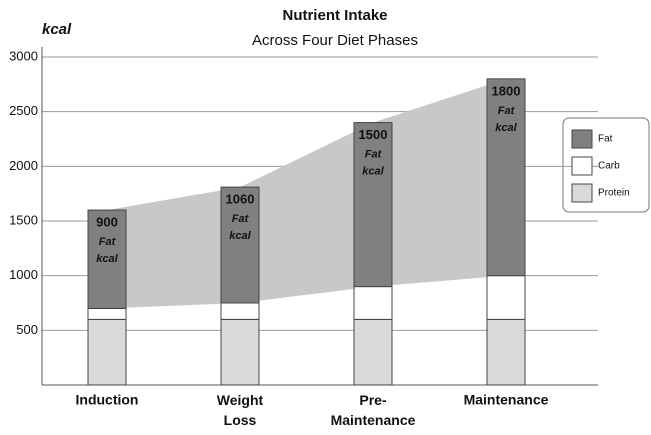 The image size is (651, 435). Describe the element at coordinates (506, 400) in the screenshot. I see `x-tick-label: Maintenance` at that location.